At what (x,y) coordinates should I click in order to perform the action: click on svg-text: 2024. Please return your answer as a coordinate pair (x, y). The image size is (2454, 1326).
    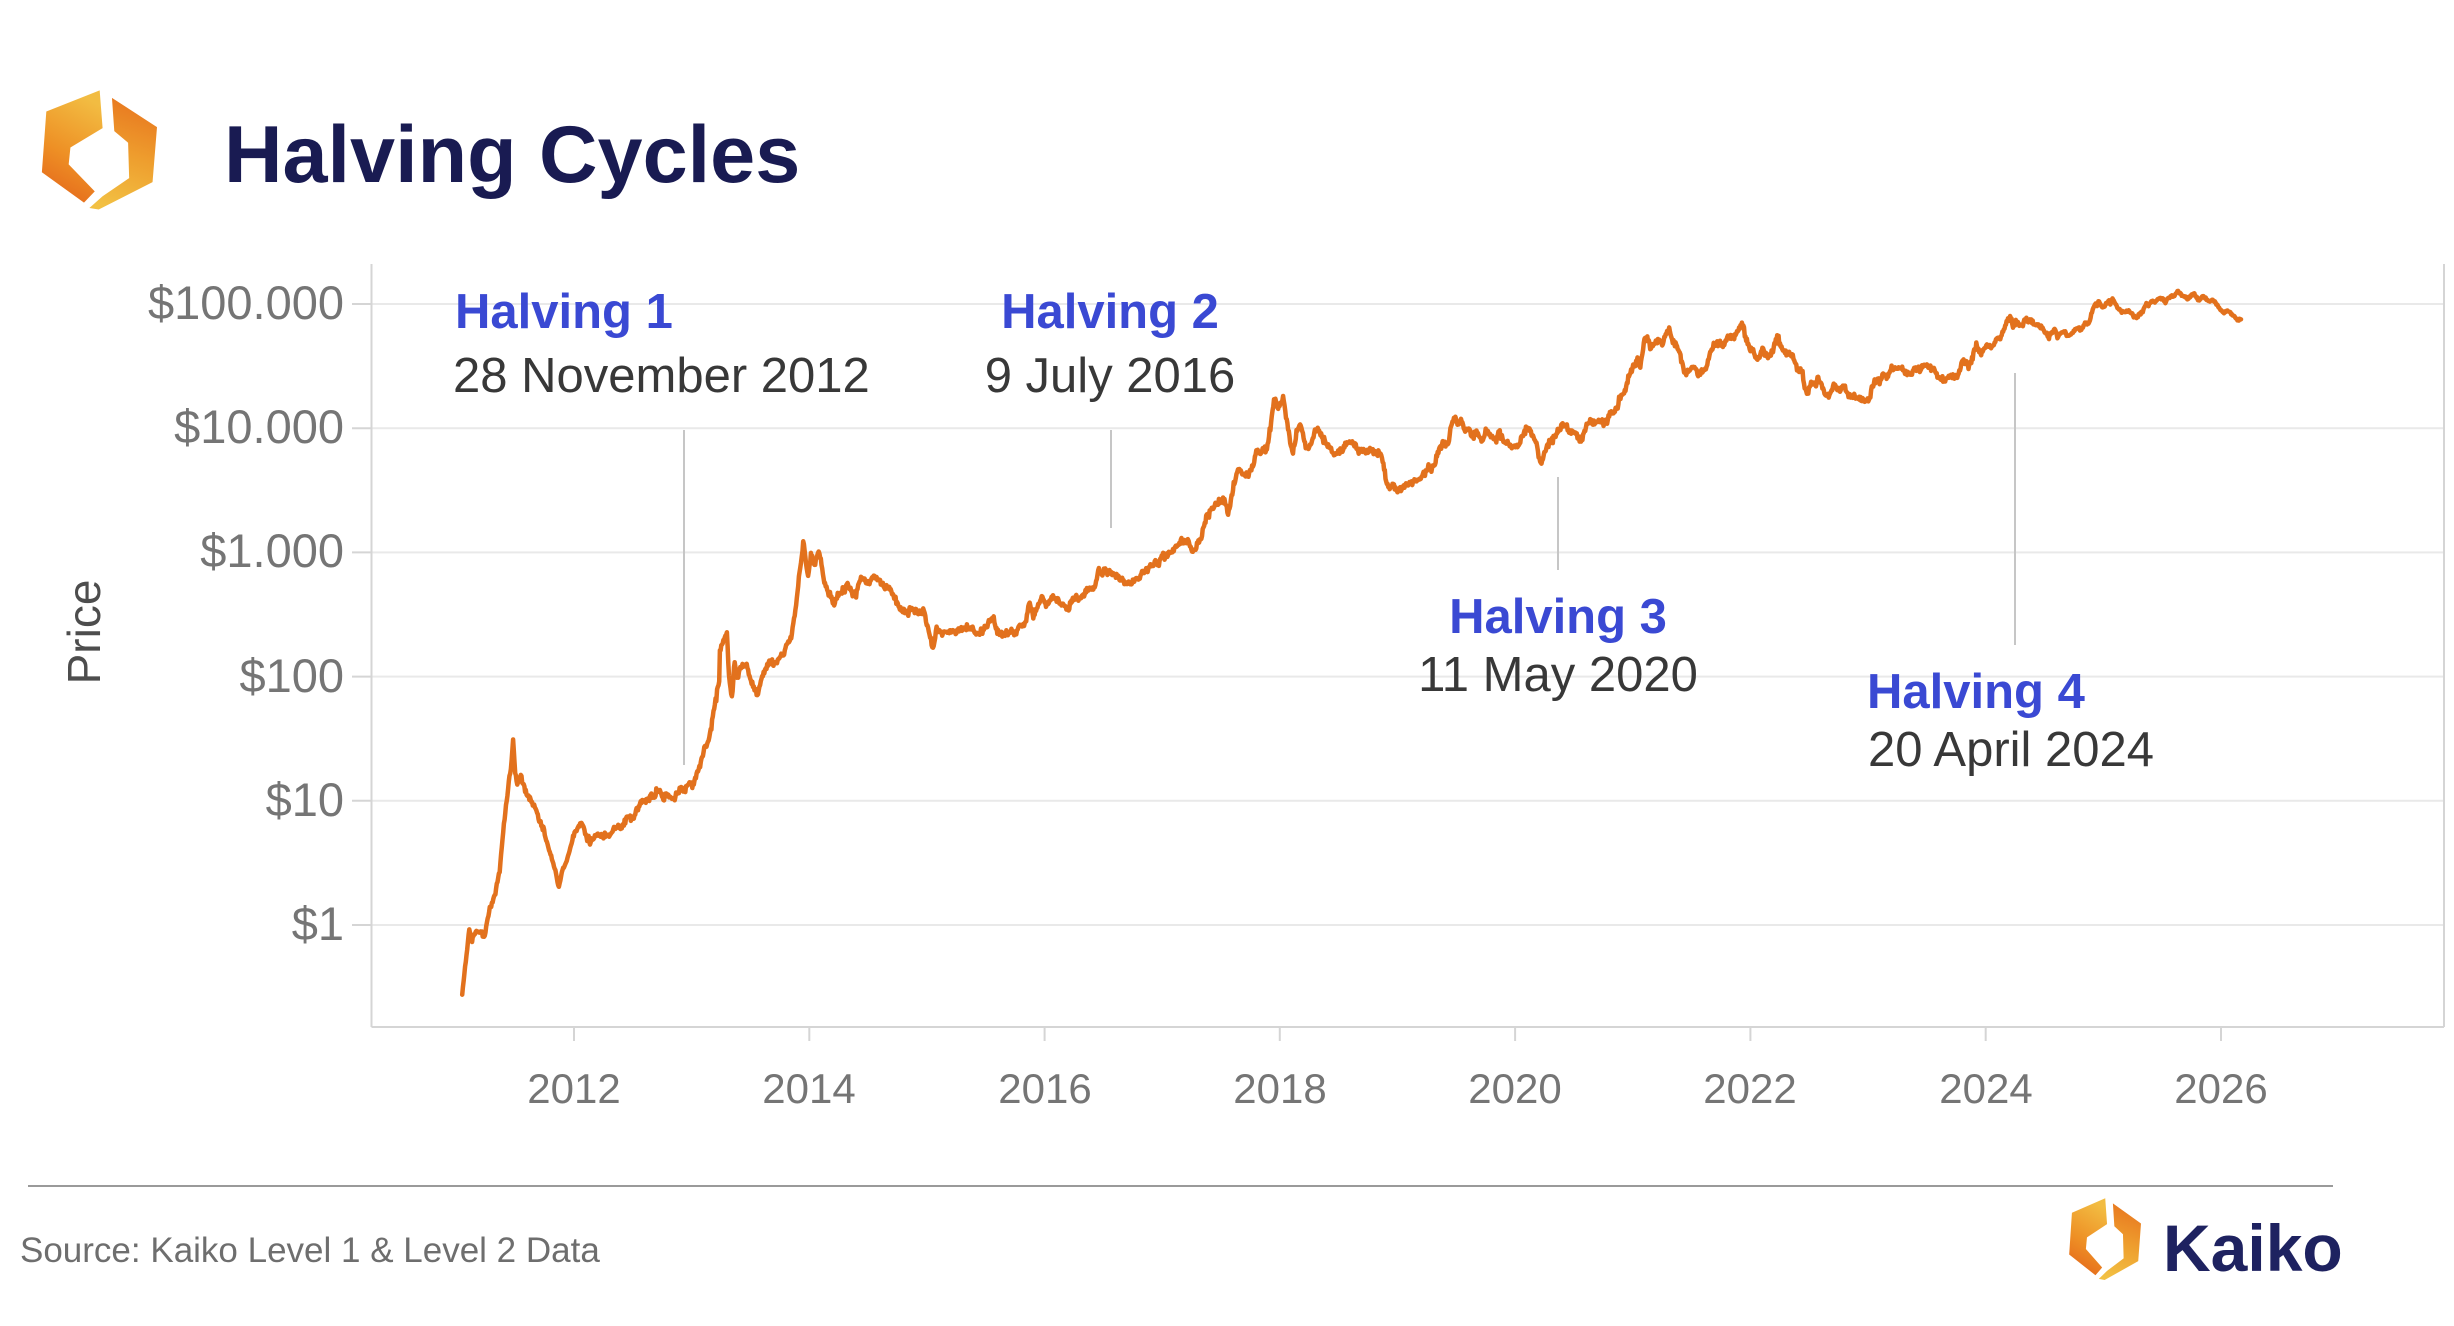
    Looking at the image, I should click on (1985, 1088).